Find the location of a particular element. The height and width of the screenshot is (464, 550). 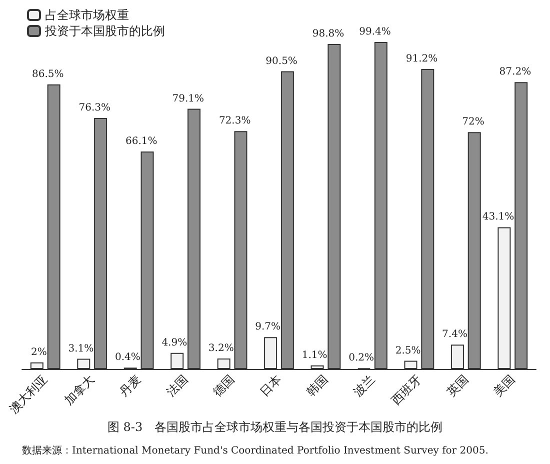

data-label: 0.2% is located at coordinates (361, 358).